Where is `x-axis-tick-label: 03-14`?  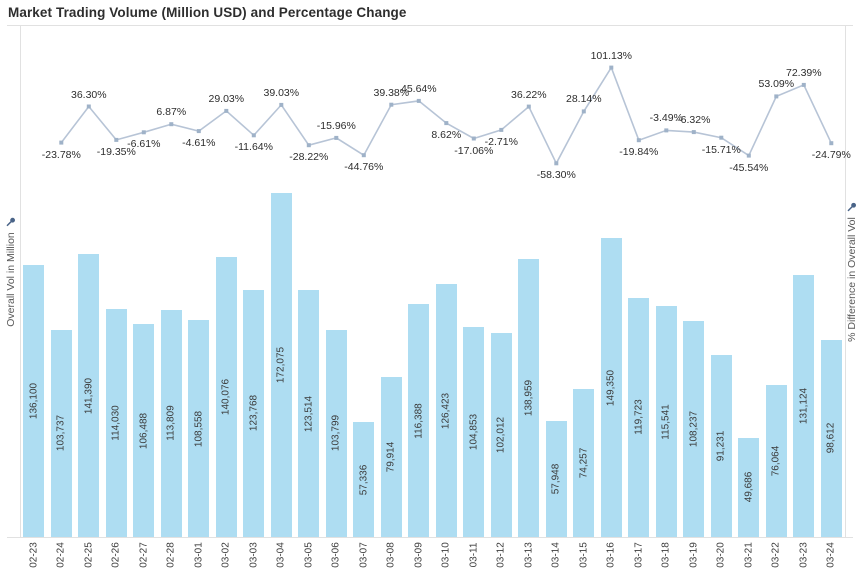 x-axis-tick-label: 03-14 is located at coordinates (556, 555).